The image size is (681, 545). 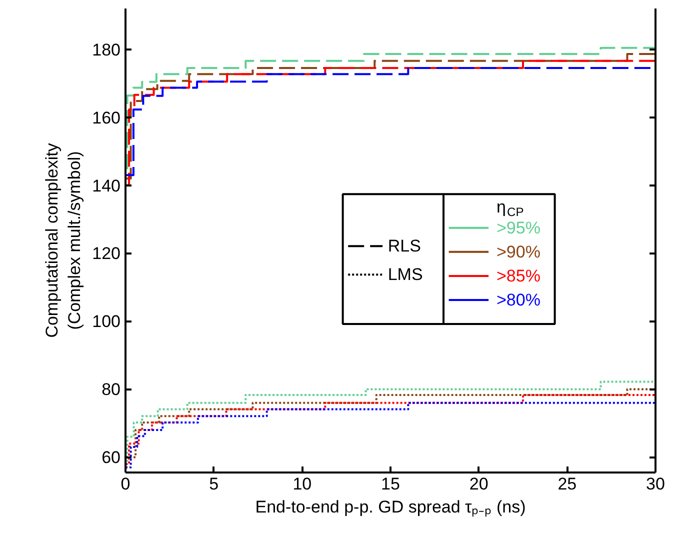 I want to click on x-tick-label: 20, so click(x=478, y=484).